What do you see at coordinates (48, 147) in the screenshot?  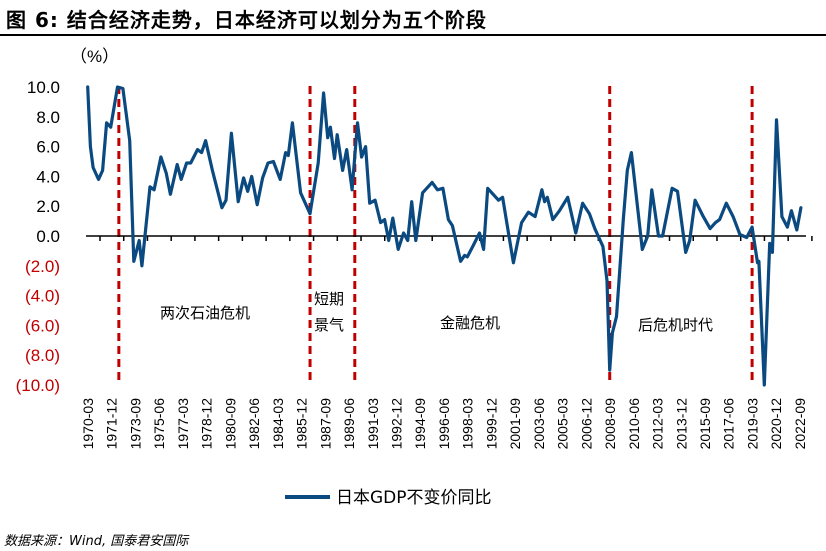 I see `y-tick-label: 6.0` at bounding box center [48, 147].